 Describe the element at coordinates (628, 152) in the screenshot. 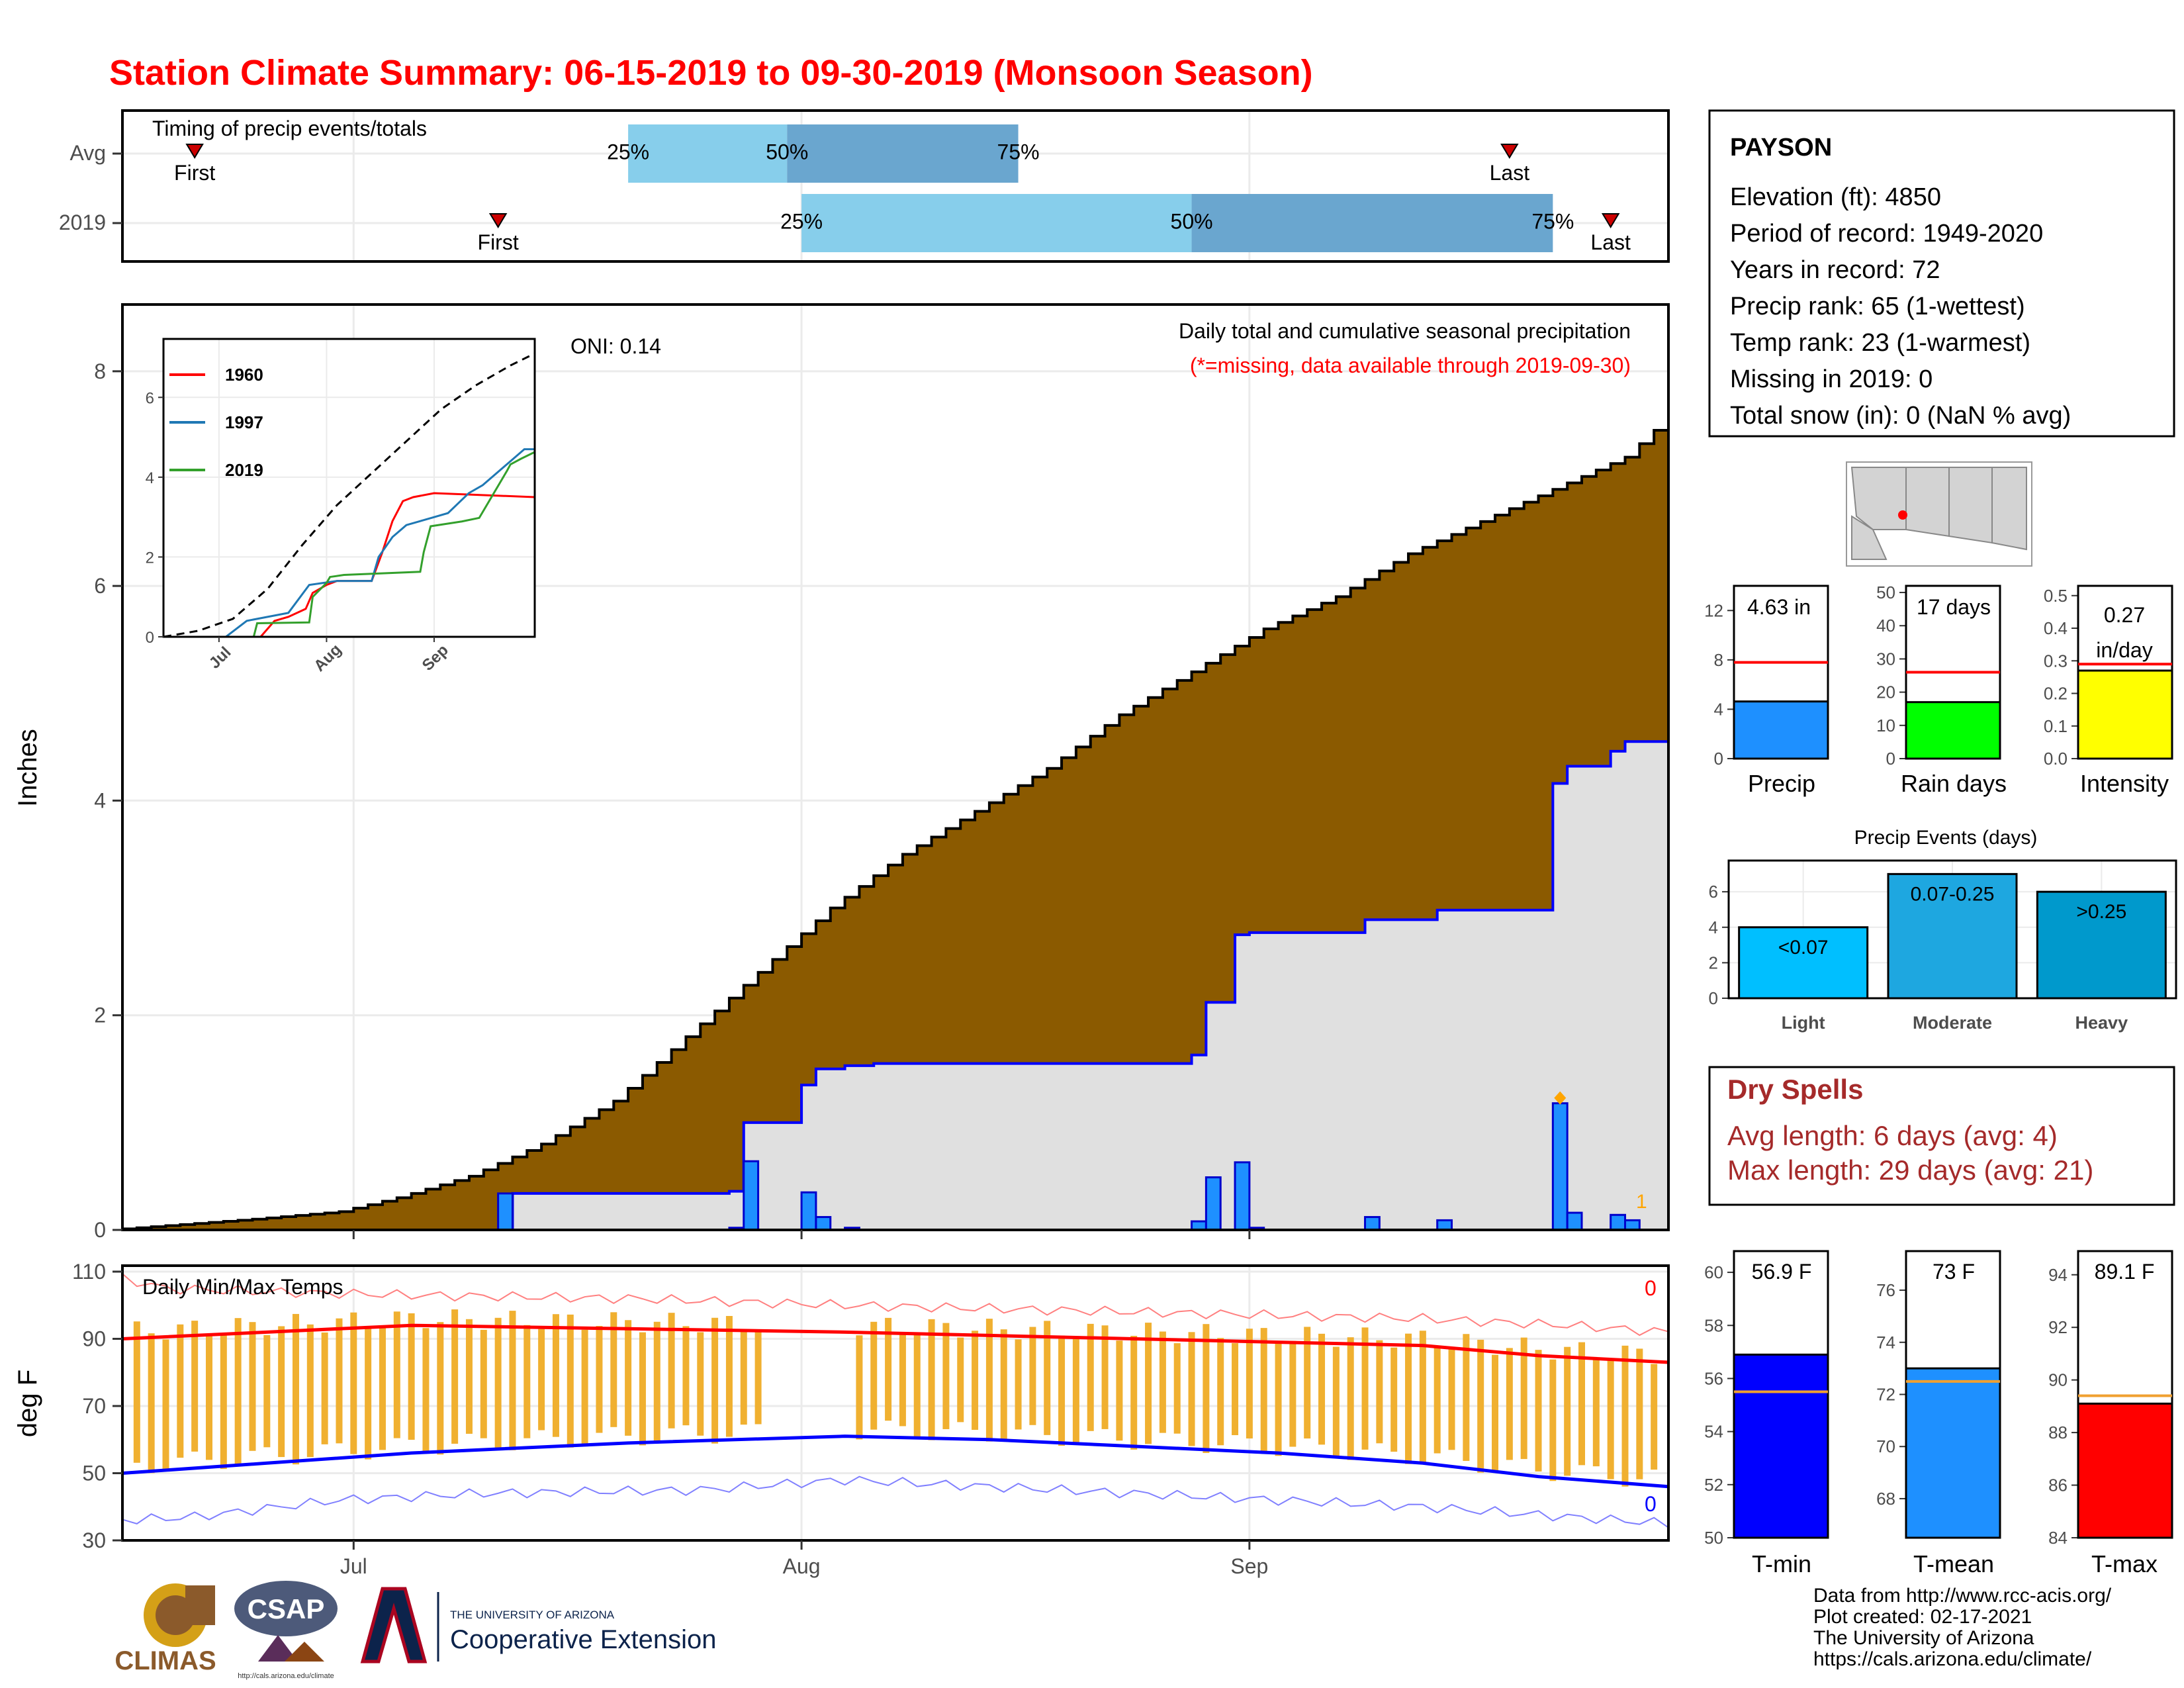

I see `timing-pct-label: 25%` at that location.